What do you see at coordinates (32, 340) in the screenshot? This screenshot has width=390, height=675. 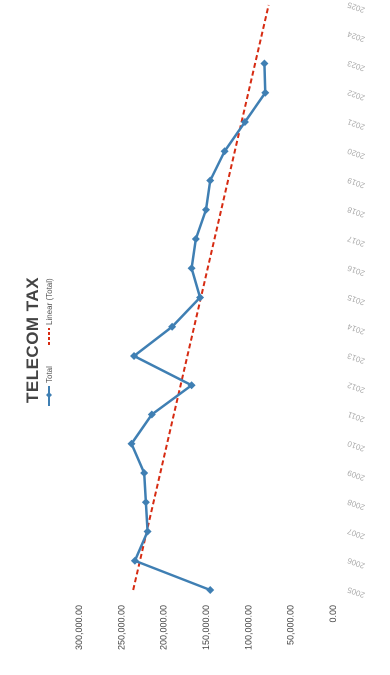 I see `chart-title: TELECOM TAX` at bounding box center [32, 340].